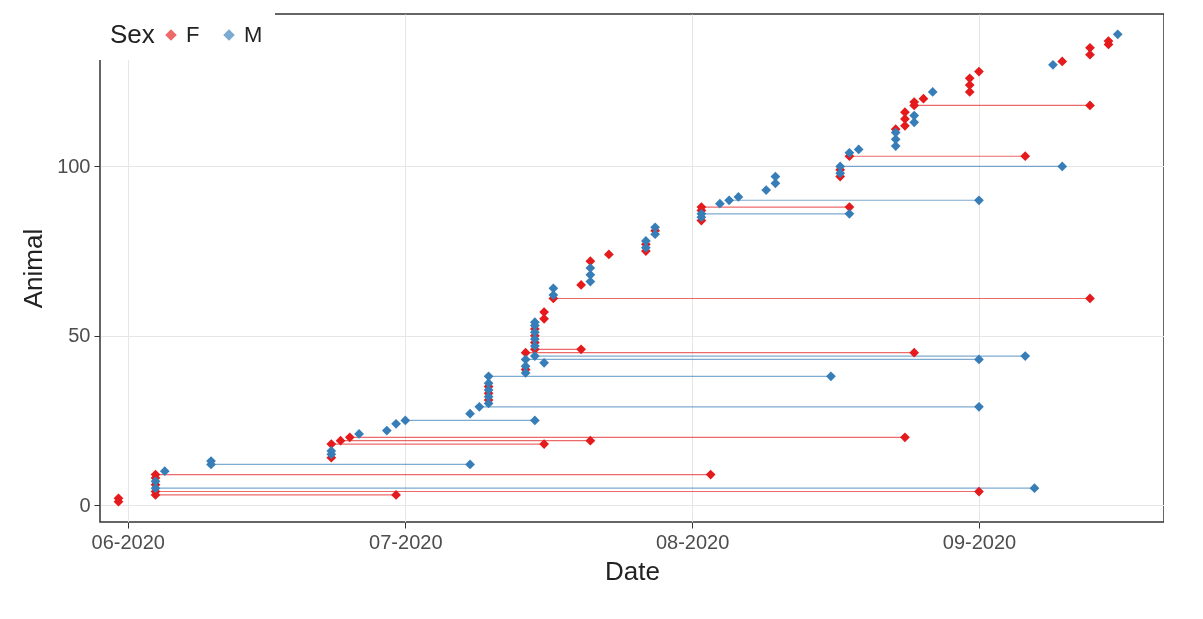 The height and width of the screenshot is (619, 1203). I want to click on legend-title: Sex, so click(132, 34).